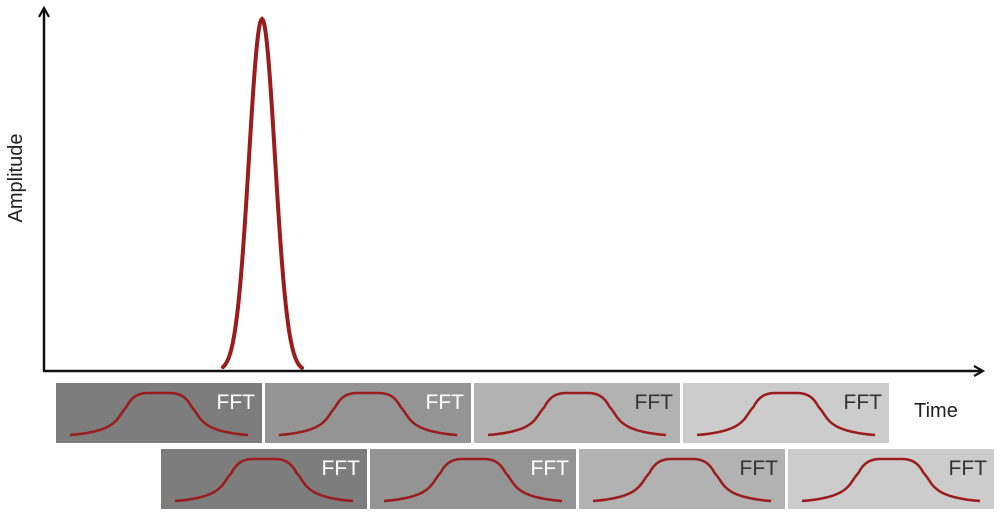 The image size is (1000, 512). Describe the element at coordinates (16, 178) in the screenshot. I see `y-axis-label: Amplitude` at that location.